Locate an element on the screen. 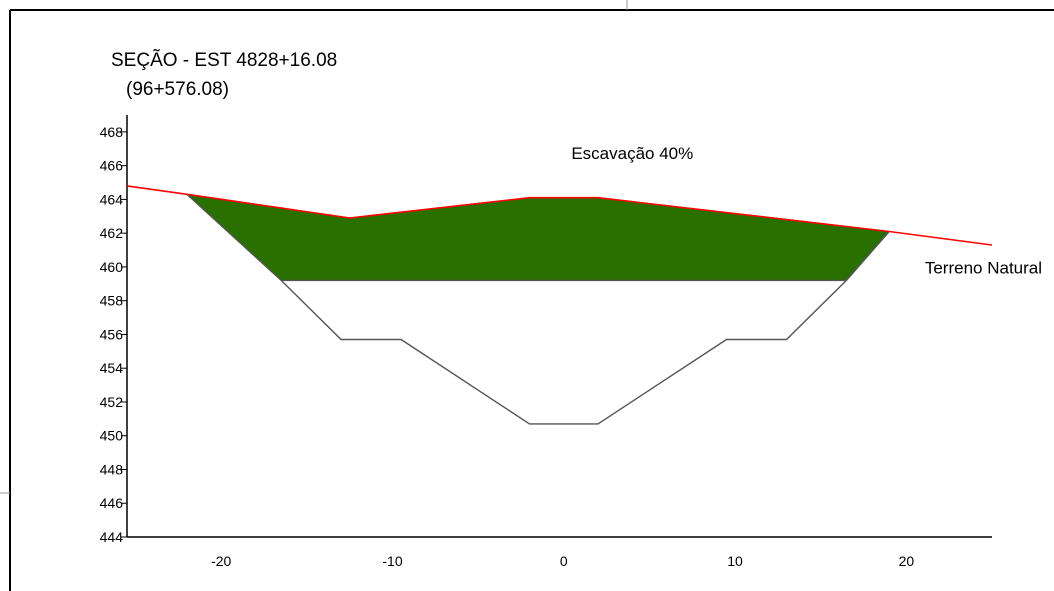 The width and height of the screenshot is (1054, 591). x-tick-label: 20 is located at coordinates (907, 561).